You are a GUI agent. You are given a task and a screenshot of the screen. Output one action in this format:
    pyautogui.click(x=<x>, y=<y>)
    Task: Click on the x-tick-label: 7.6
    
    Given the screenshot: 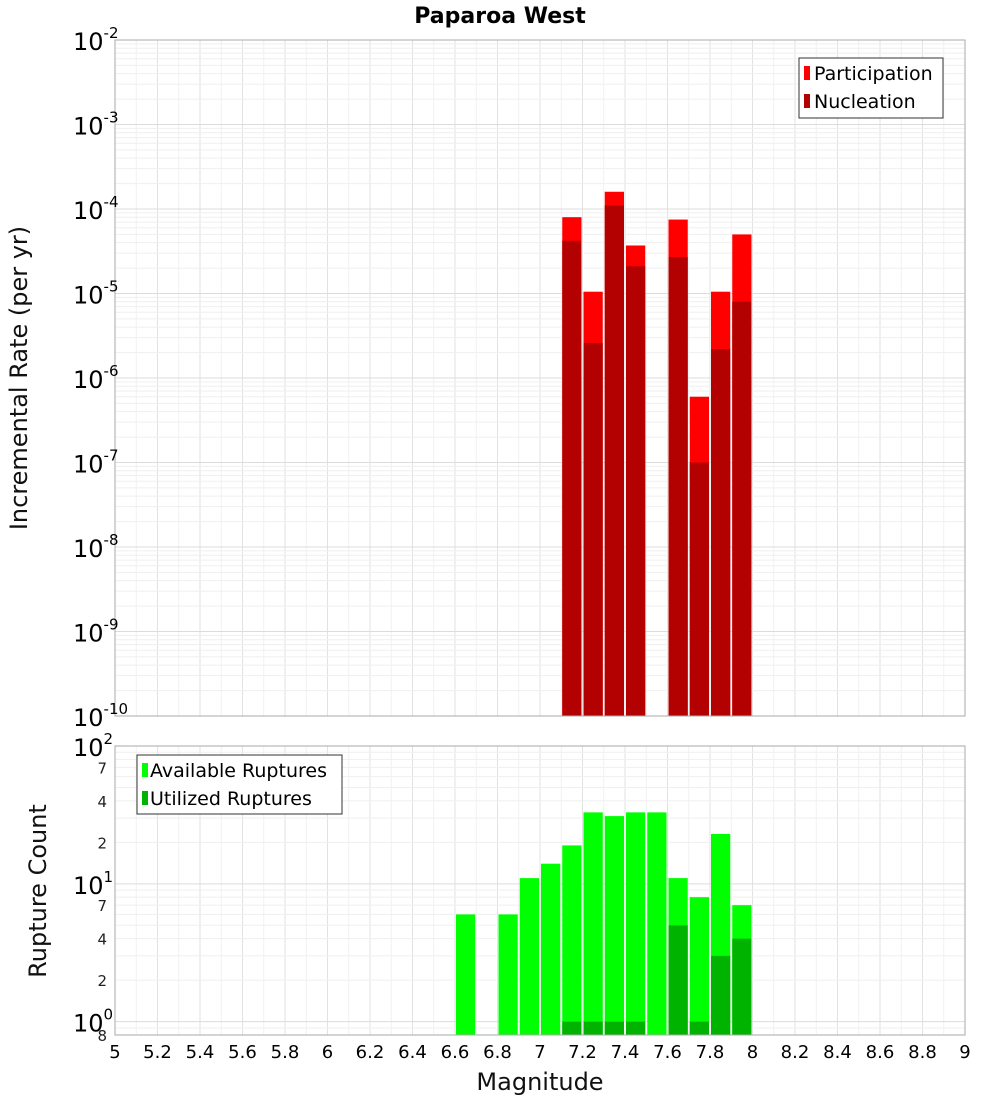 What is the action you would take?
    pyautogui.click(x=667, y=1052)
    